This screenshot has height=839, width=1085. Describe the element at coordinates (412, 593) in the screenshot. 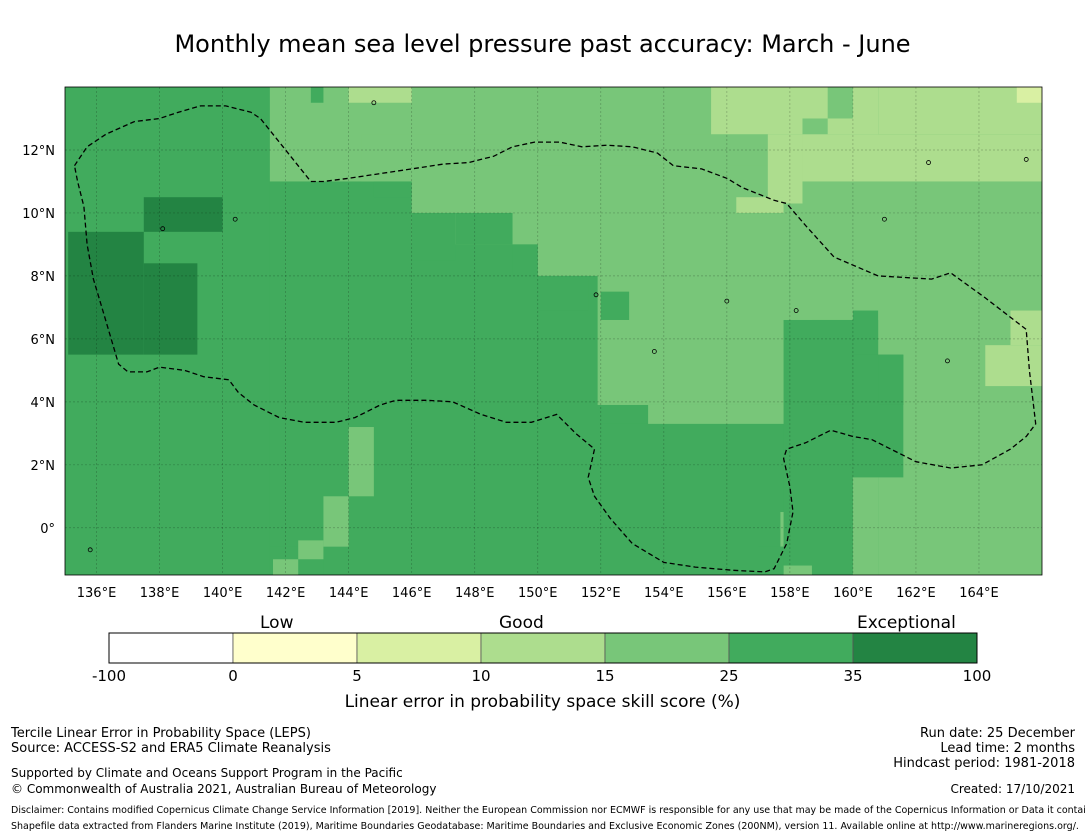

I see `longitude-label: 146°E` at that location.